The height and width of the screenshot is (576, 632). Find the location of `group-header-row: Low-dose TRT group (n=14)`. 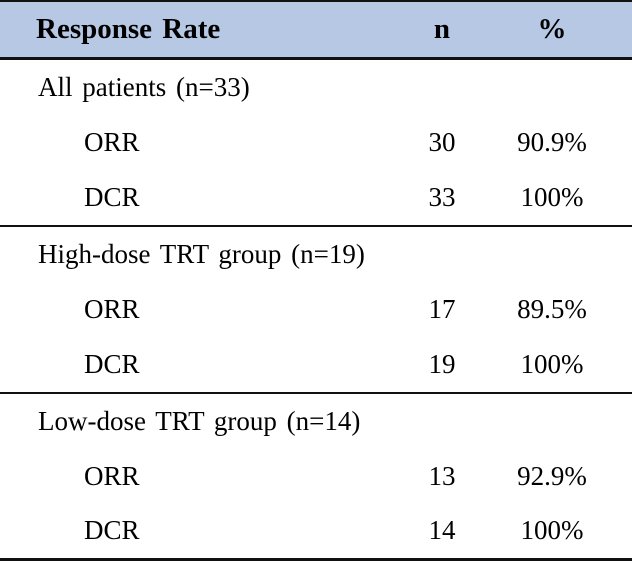

group-header-row: Low-dose TRT group (n=14) is located at coordinates (316, 421).